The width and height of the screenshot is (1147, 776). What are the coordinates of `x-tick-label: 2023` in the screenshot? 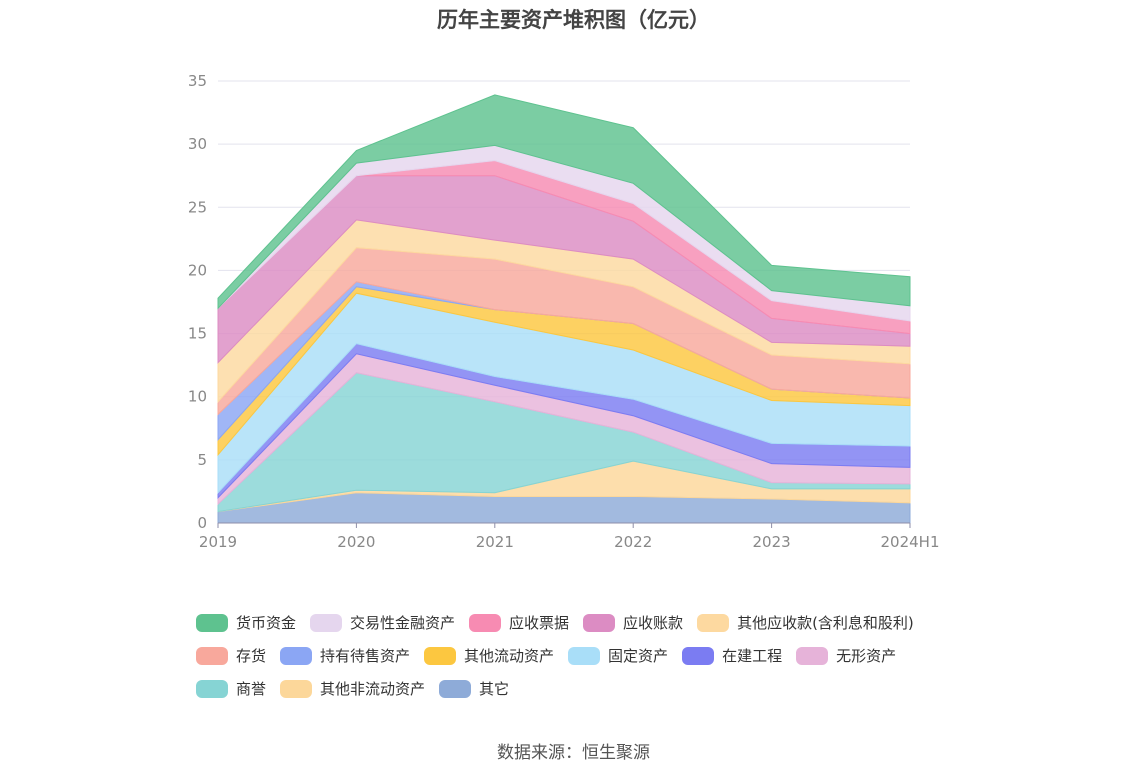 It's located at (772, 542).